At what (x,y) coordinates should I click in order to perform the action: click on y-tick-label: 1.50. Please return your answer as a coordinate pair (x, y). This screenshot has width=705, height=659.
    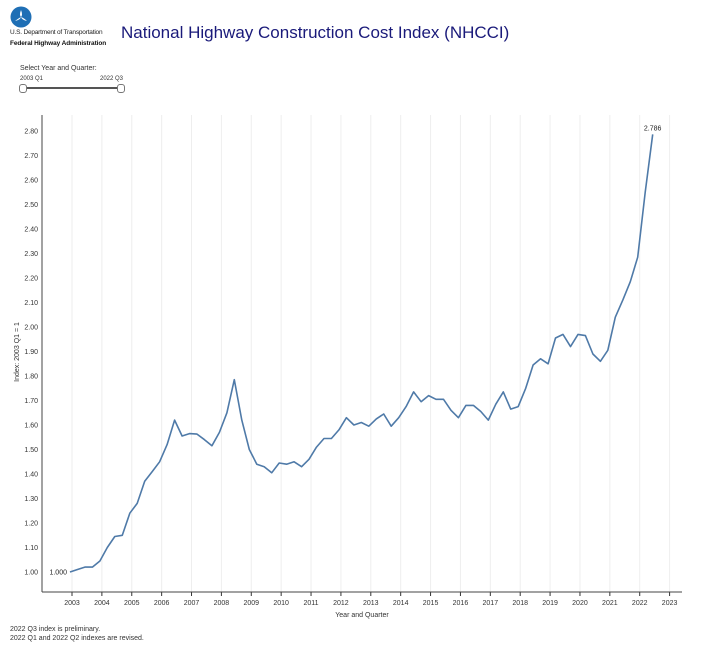
    Looking at the image, I should click on (31, 450).